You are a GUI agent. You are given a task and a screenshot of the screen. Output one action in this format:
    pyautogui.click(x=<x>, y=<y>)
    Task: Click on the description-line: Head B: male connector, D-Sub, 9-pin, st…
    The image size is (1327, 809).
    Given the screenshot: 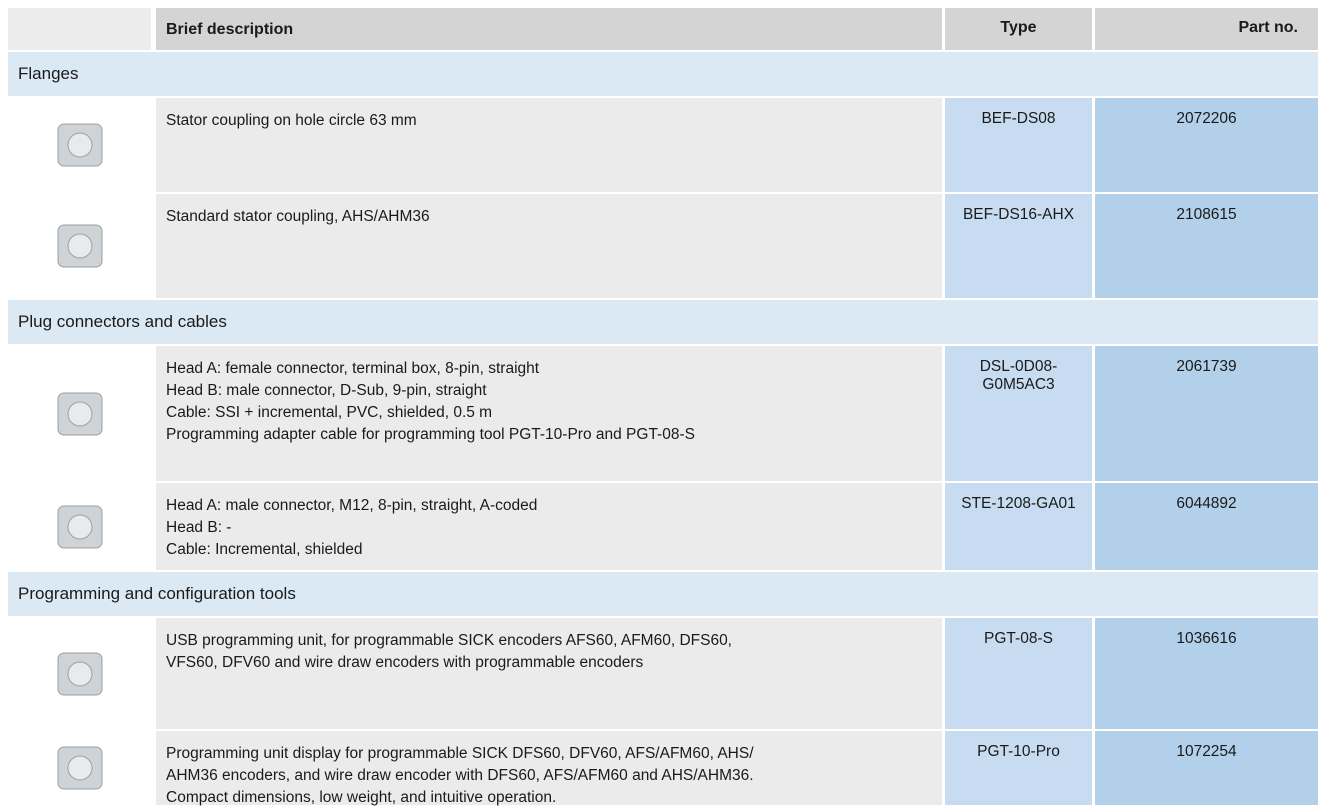 What is the action you would take?
    pyautogui.click(x=326, y=390)
    